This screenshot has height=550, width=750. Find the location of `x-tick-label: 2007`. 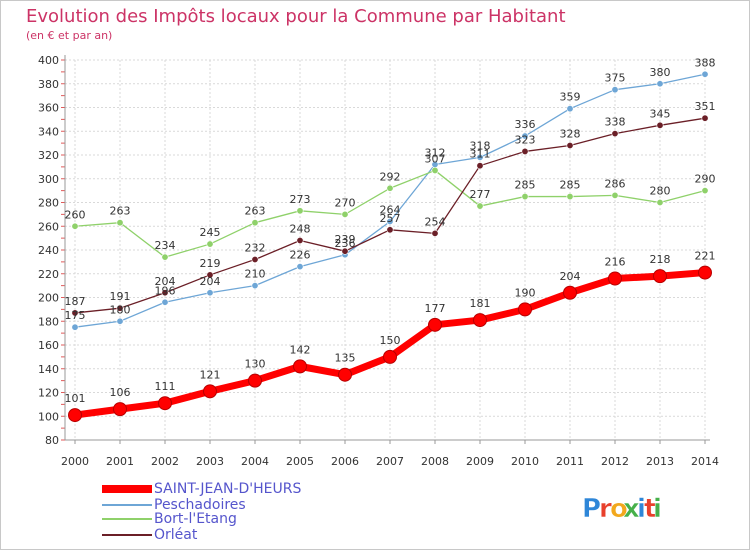

x-tick-label: 2007 is located at coordinates (390, 461).